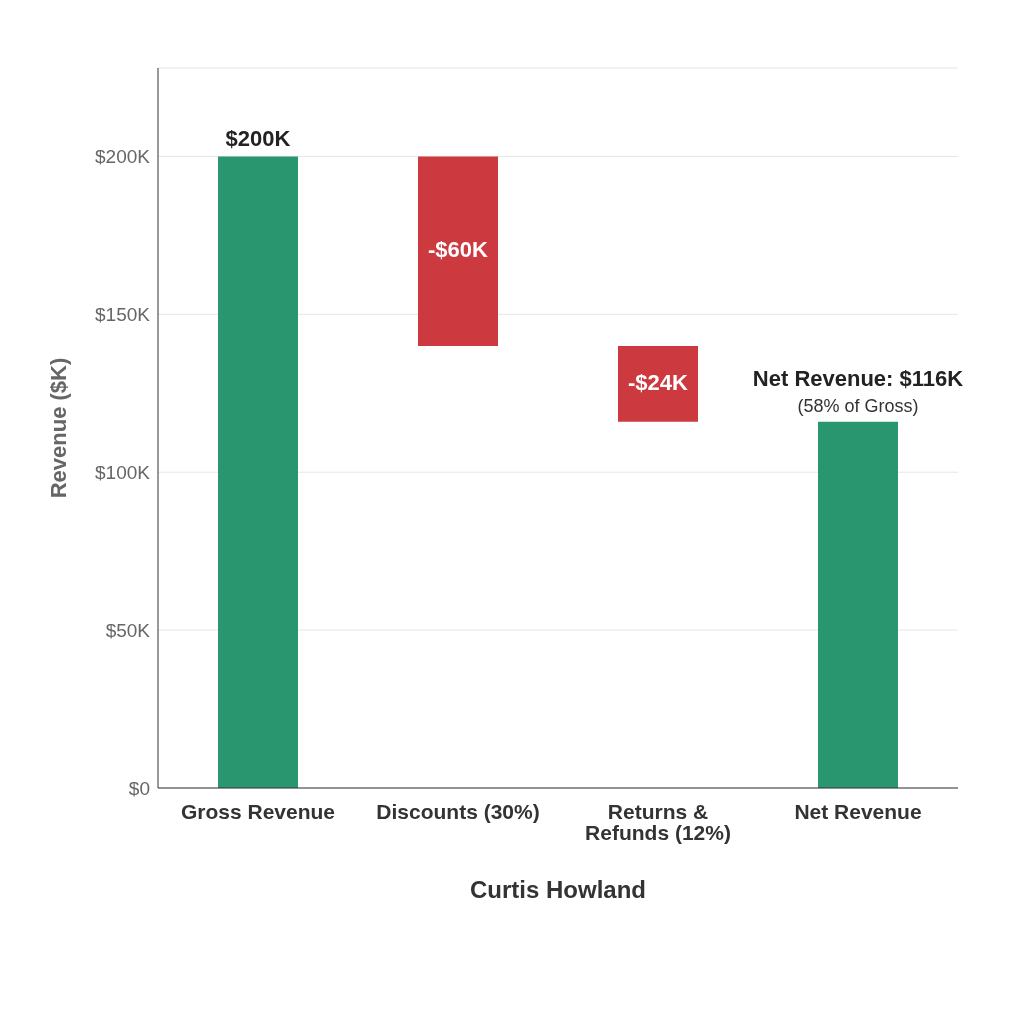 This screenshot has width=1024, height=1024. I want to click on data-label: -$60K, so click(458, 249).